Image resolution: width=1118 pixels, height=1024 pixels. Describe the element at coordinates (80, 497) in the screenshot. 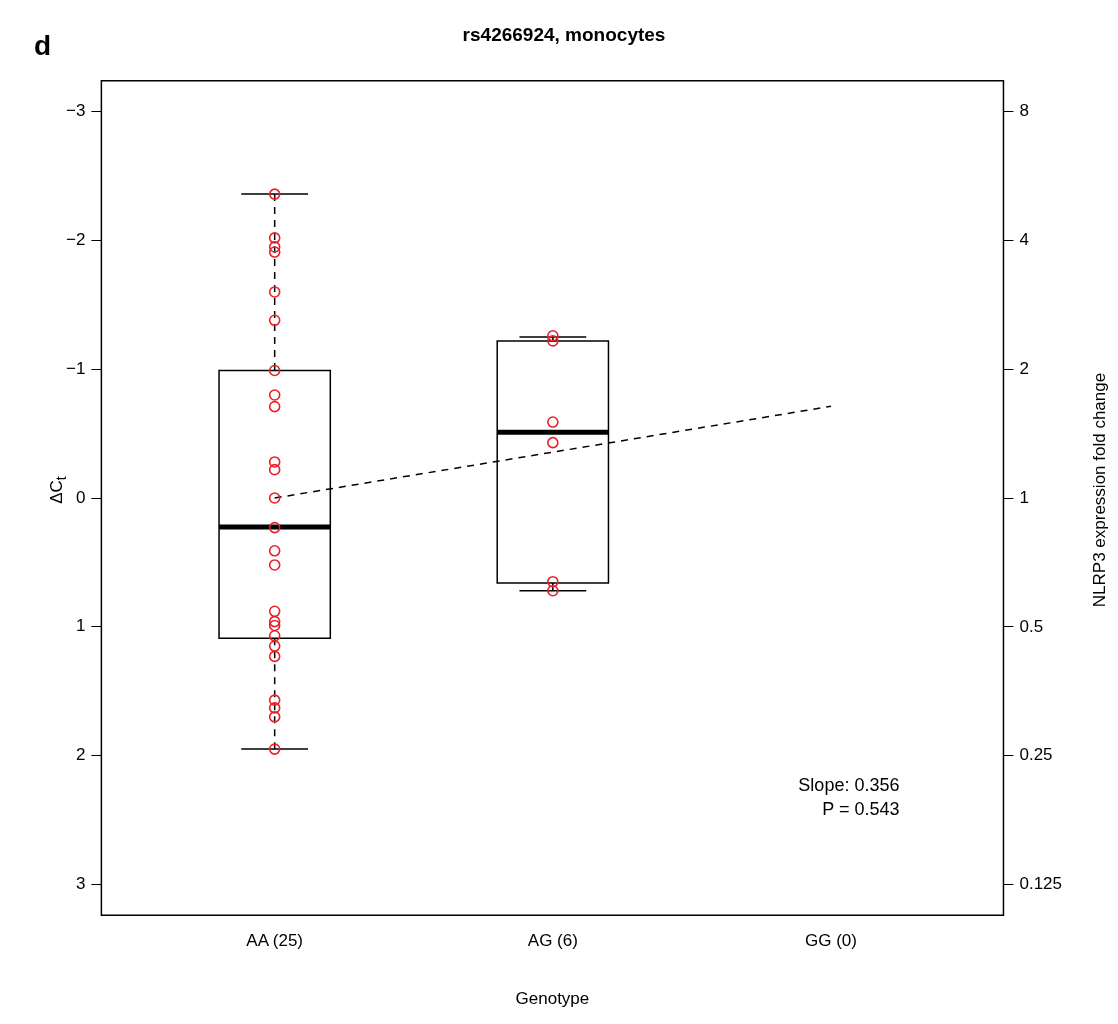

I see `y-tick-label: 0` at that location.